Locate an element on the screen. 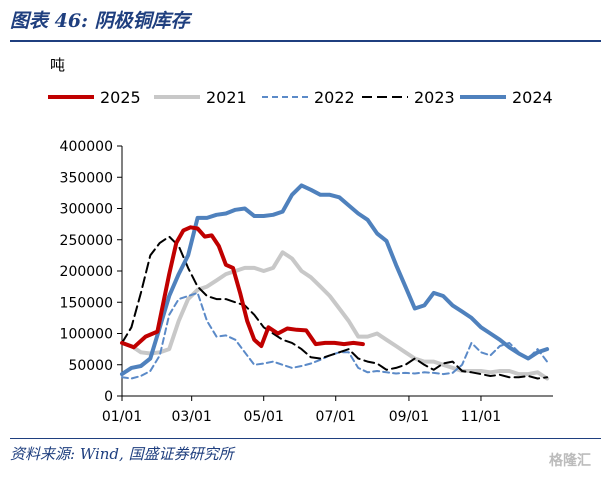  figure-title: 图表 46: 阴极铜库存 is located at coordinates (100, 21).